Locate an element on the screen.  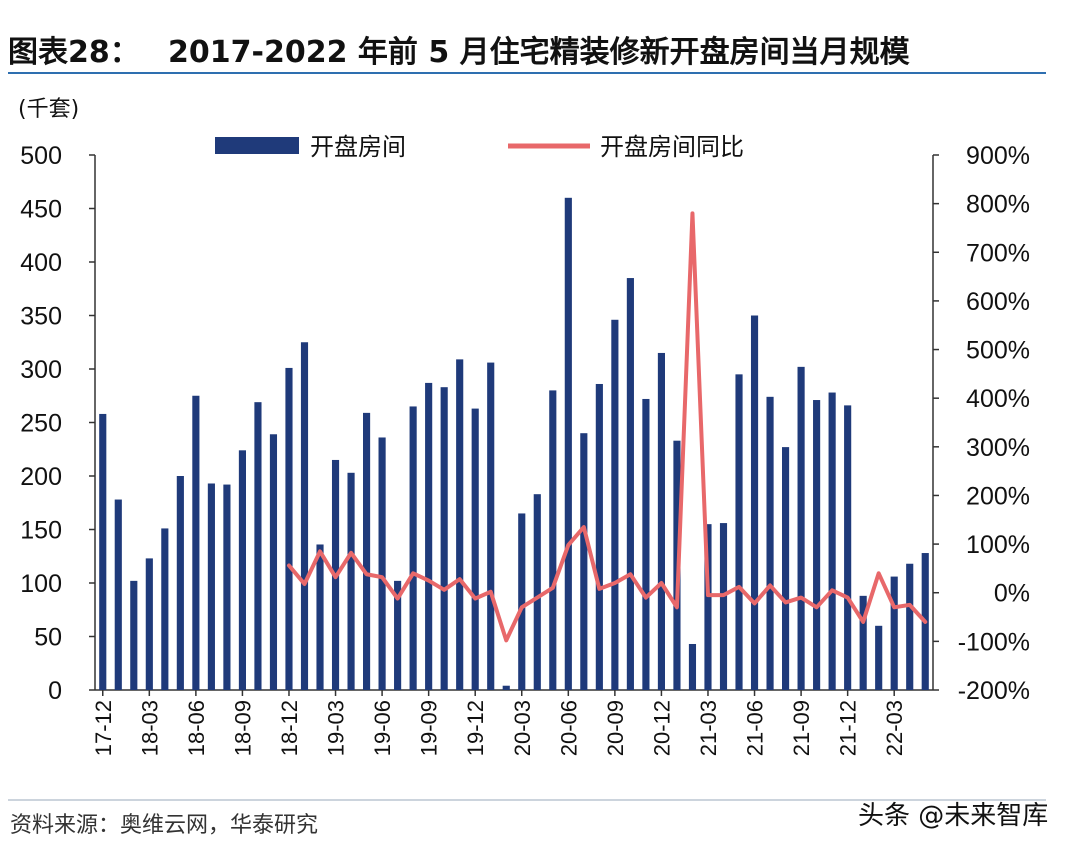
right-tick-label: 400% is located at coordinates (998, 399).